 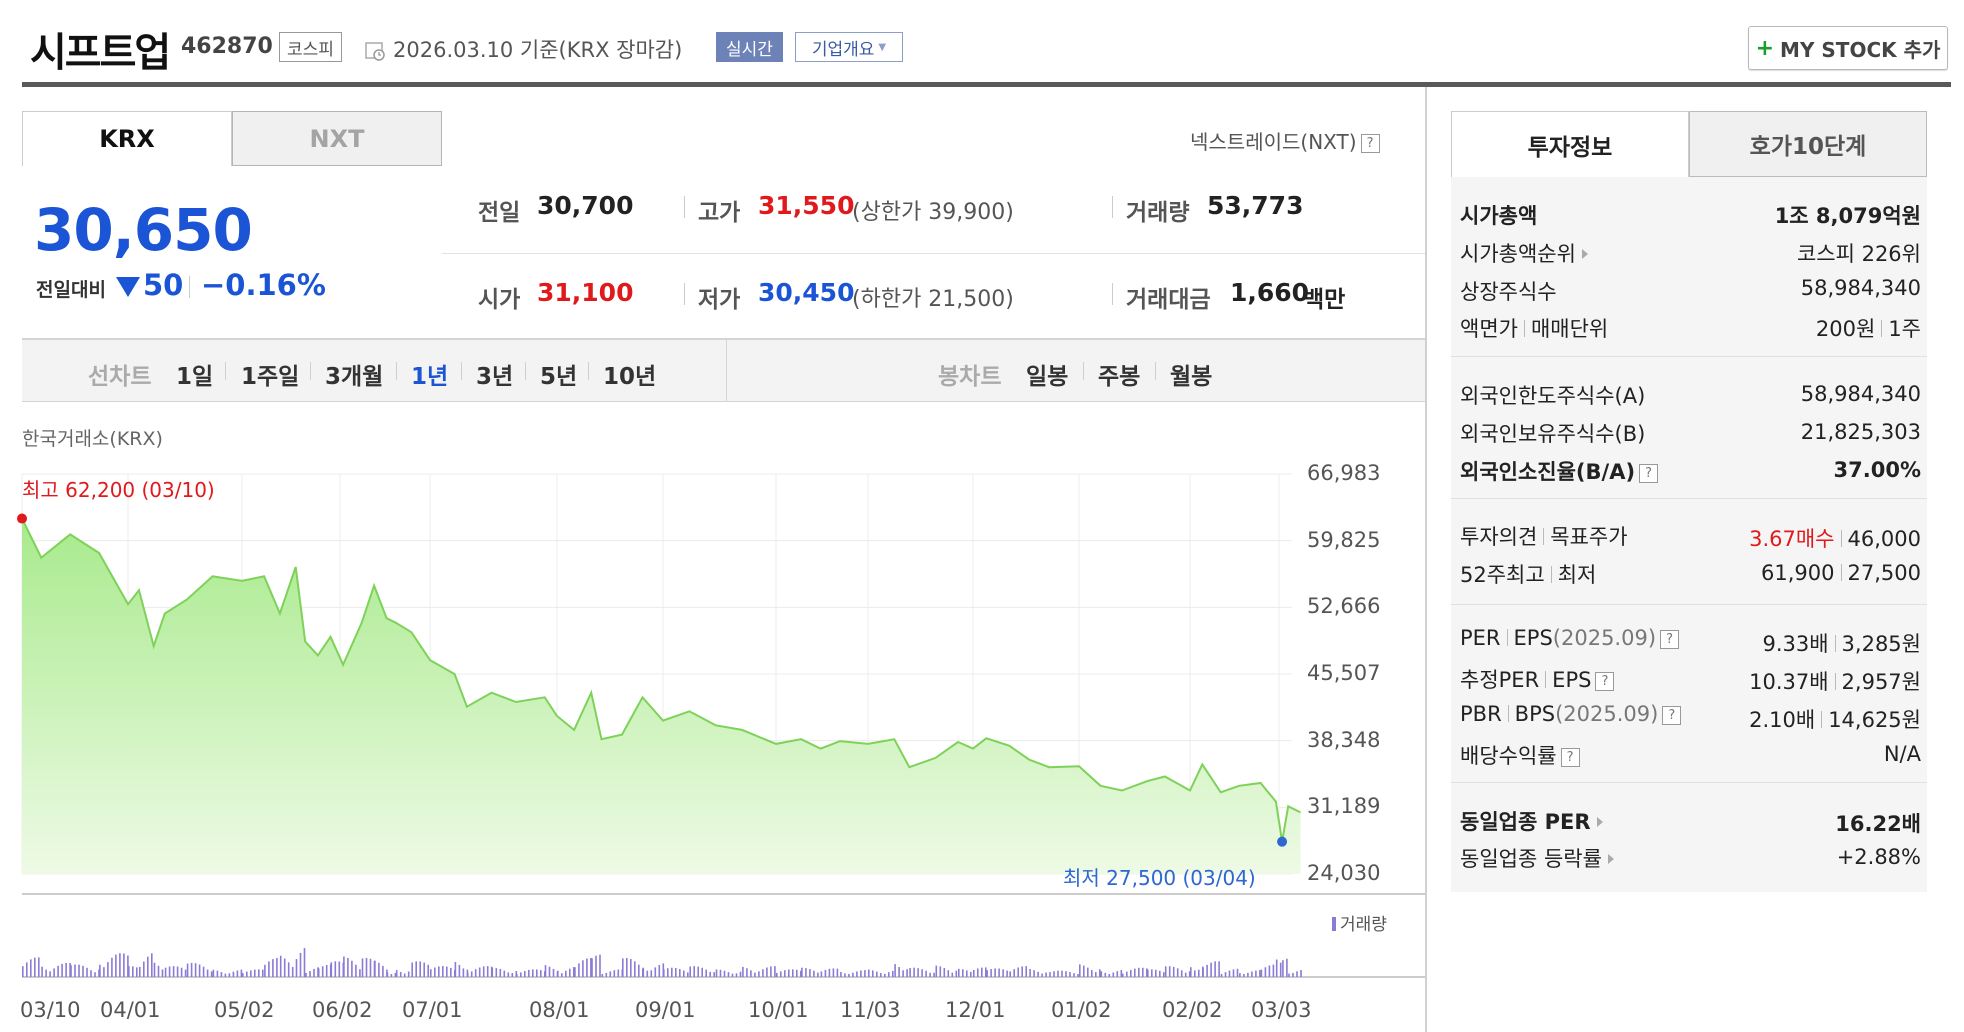 What do you see at coordinates (263, 285) in the screenshot?
I see `change-percent: −0.16%` at bounding box center [263, 285].